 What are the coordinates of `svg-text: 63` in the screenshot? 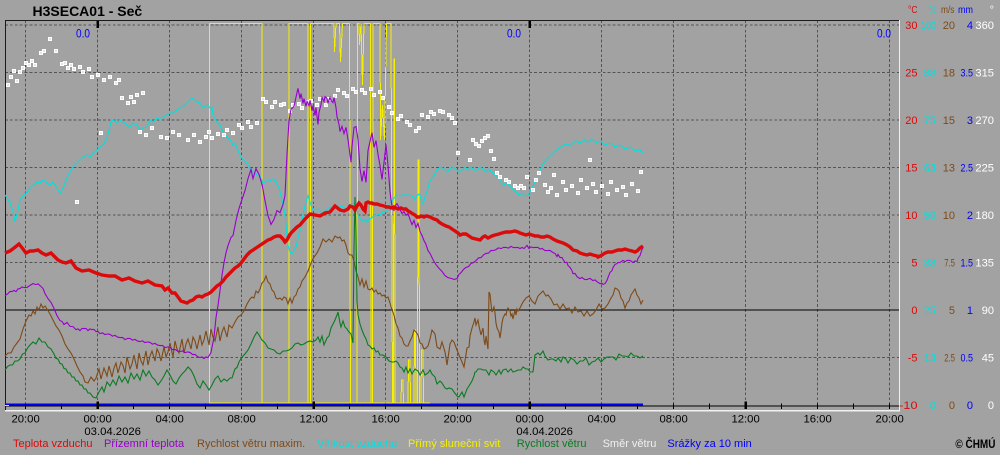 It's located at (930, 169).